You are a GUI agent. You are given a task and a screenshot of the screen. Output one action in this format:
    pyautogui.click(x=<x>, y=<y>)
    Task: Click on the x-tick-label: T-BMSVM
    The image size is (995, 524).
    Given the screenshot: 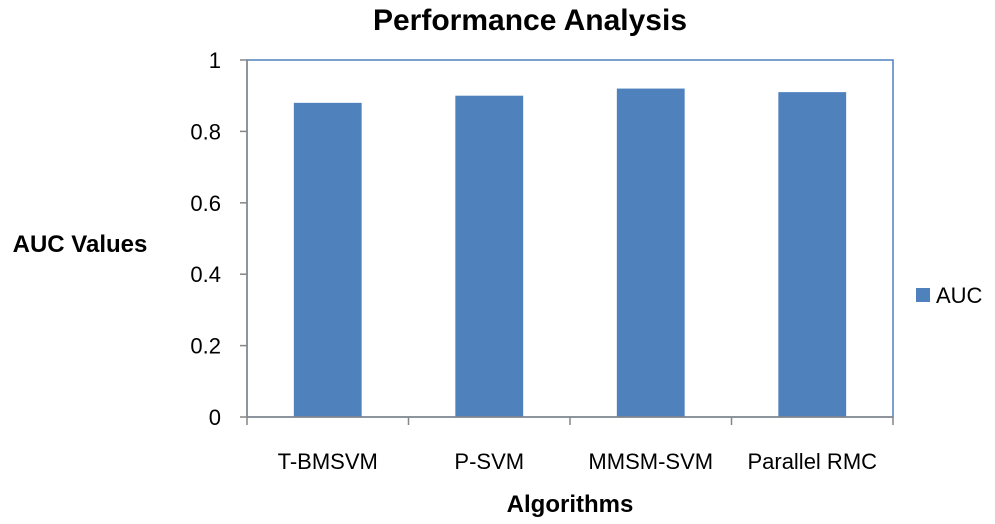 What is the action you would take?
    pyautogui.click(x=328, y=461)
    